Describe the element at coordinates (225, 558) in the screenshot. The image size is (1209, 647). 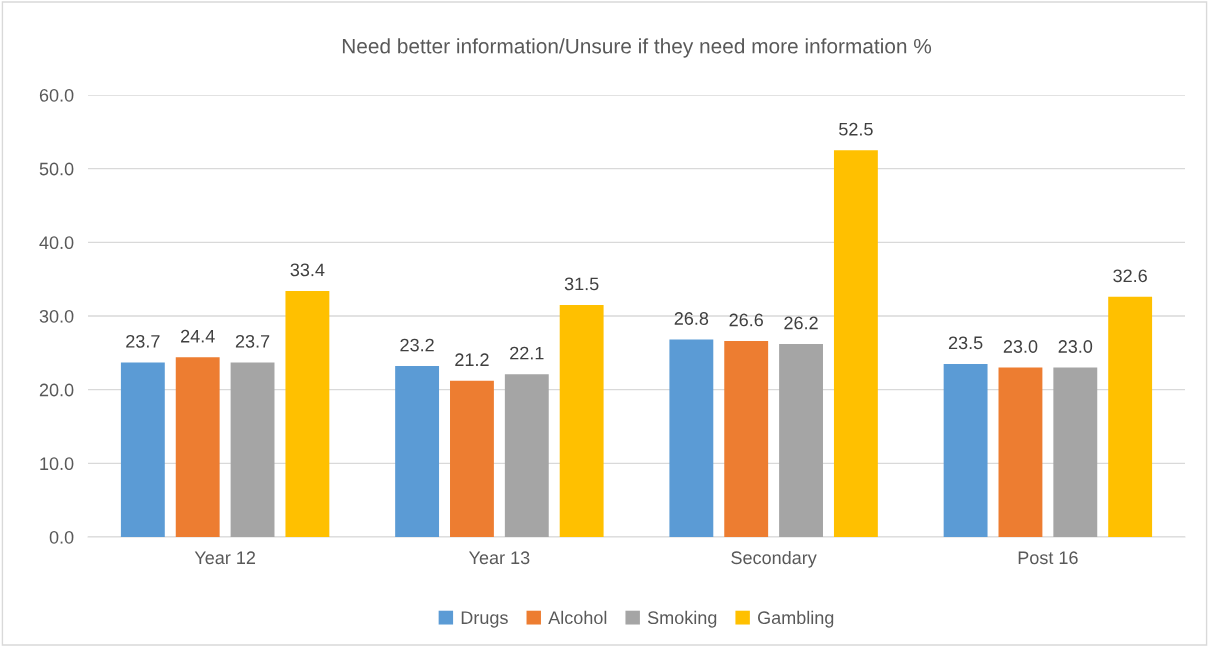
I see `x-tick-label: Year 12` at that location.